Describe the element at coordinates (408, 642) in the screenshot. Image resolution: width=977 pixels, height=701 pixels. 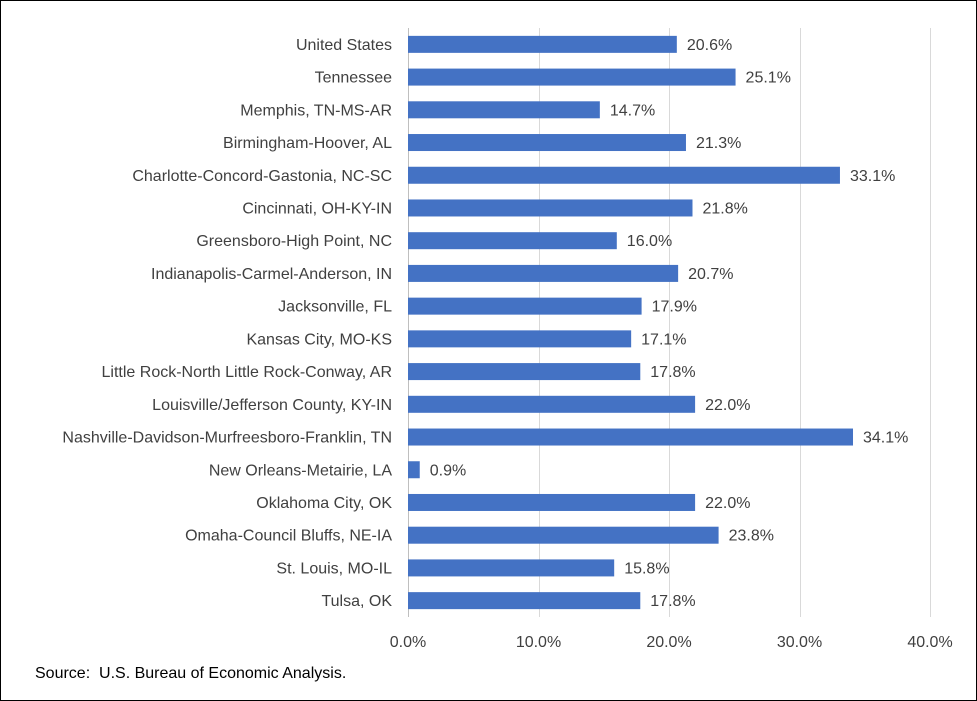
I see `x-tick-label: 0.0%` at that location.